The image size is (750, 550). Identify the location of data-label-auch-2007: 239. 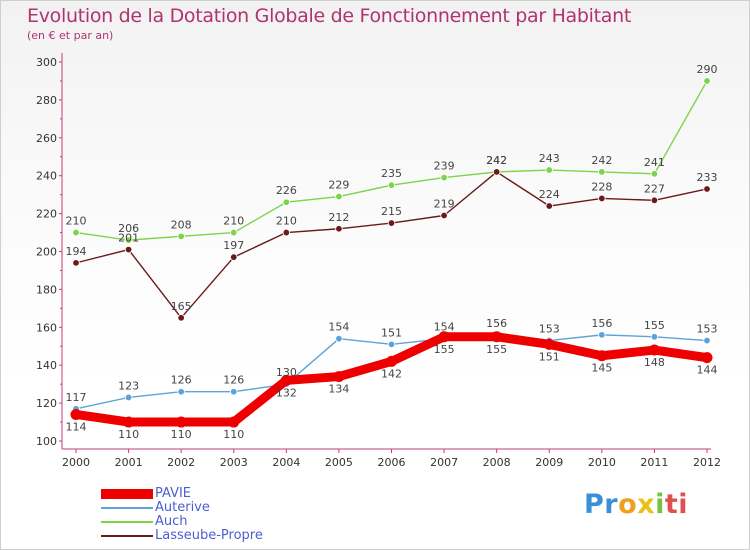
(444, 166).